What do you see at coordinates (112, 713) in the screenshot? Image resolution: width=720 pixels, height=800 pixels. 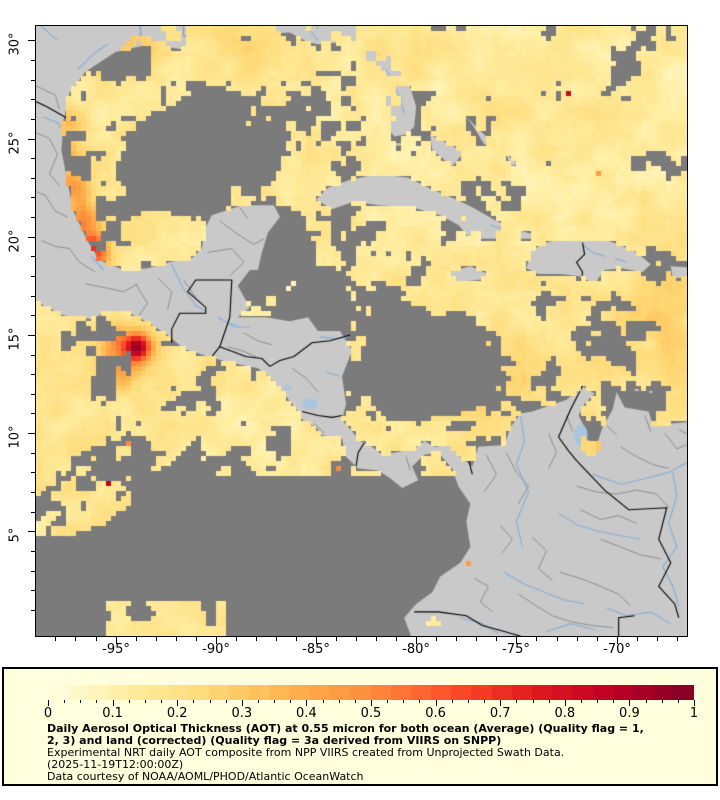 I see `colorbar-tick-label: 0.1` at bounding box center [112, 713].